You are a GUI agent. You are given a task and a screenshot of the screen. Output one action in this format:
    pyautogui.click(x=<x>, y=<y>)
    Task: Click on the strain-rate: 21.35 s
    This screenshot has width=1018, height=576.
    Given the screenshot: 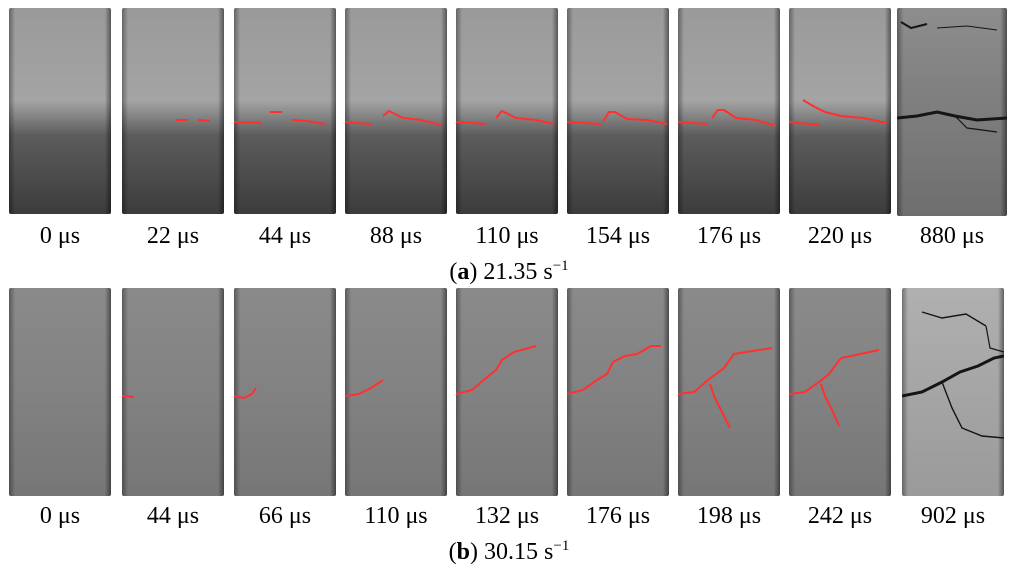 What is the action you would take?
    pyautogui.click(x=518, y=272)
    